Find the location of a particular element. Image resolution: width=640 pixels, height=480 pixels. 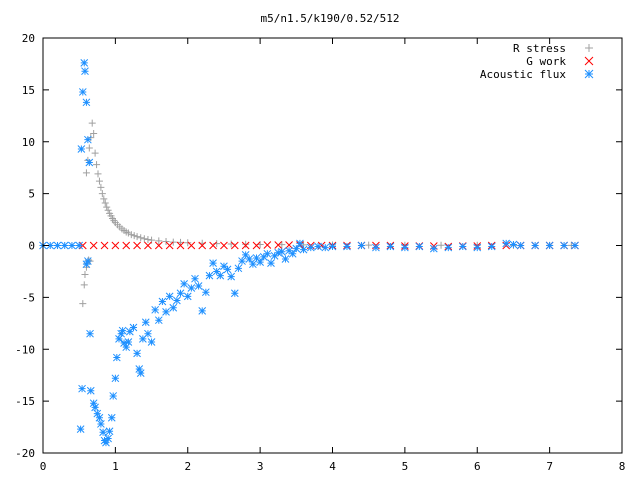

y-tick-label: -5 is located at coordinates (28, 297).